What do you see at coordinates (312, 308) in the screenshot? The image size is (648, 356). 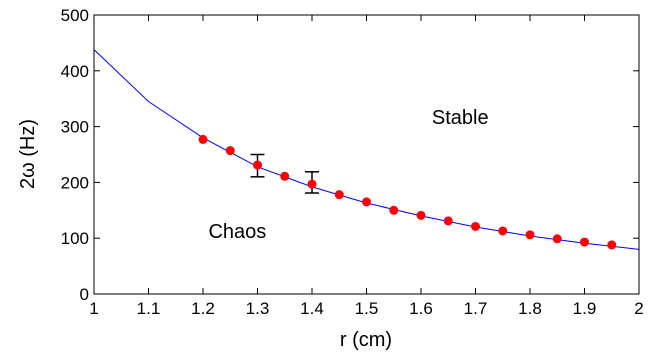 I see `x-tick-label: 1.4` at bounding box center [312, 308].